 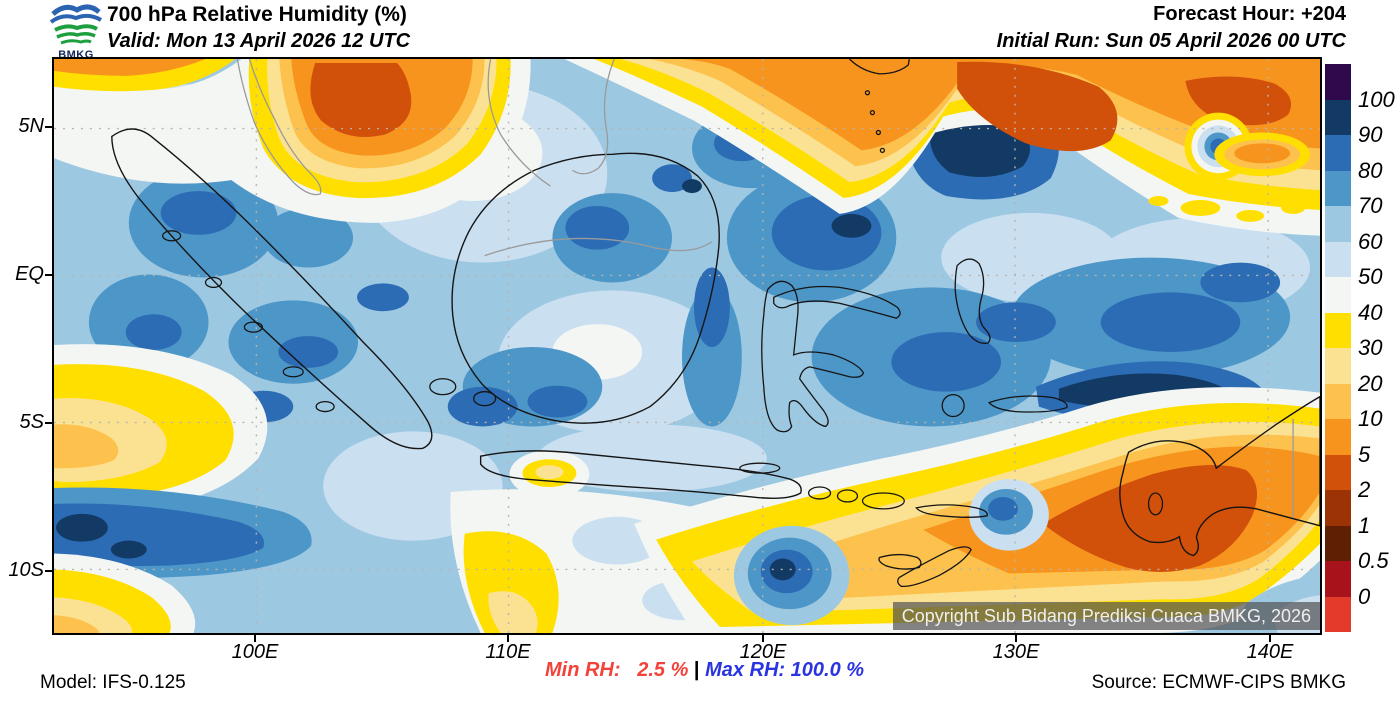 What do you see at coordinates (508, 652) in the screenshot?
I see `lon-label-110e: 110E` at bounding box center [508, 652].